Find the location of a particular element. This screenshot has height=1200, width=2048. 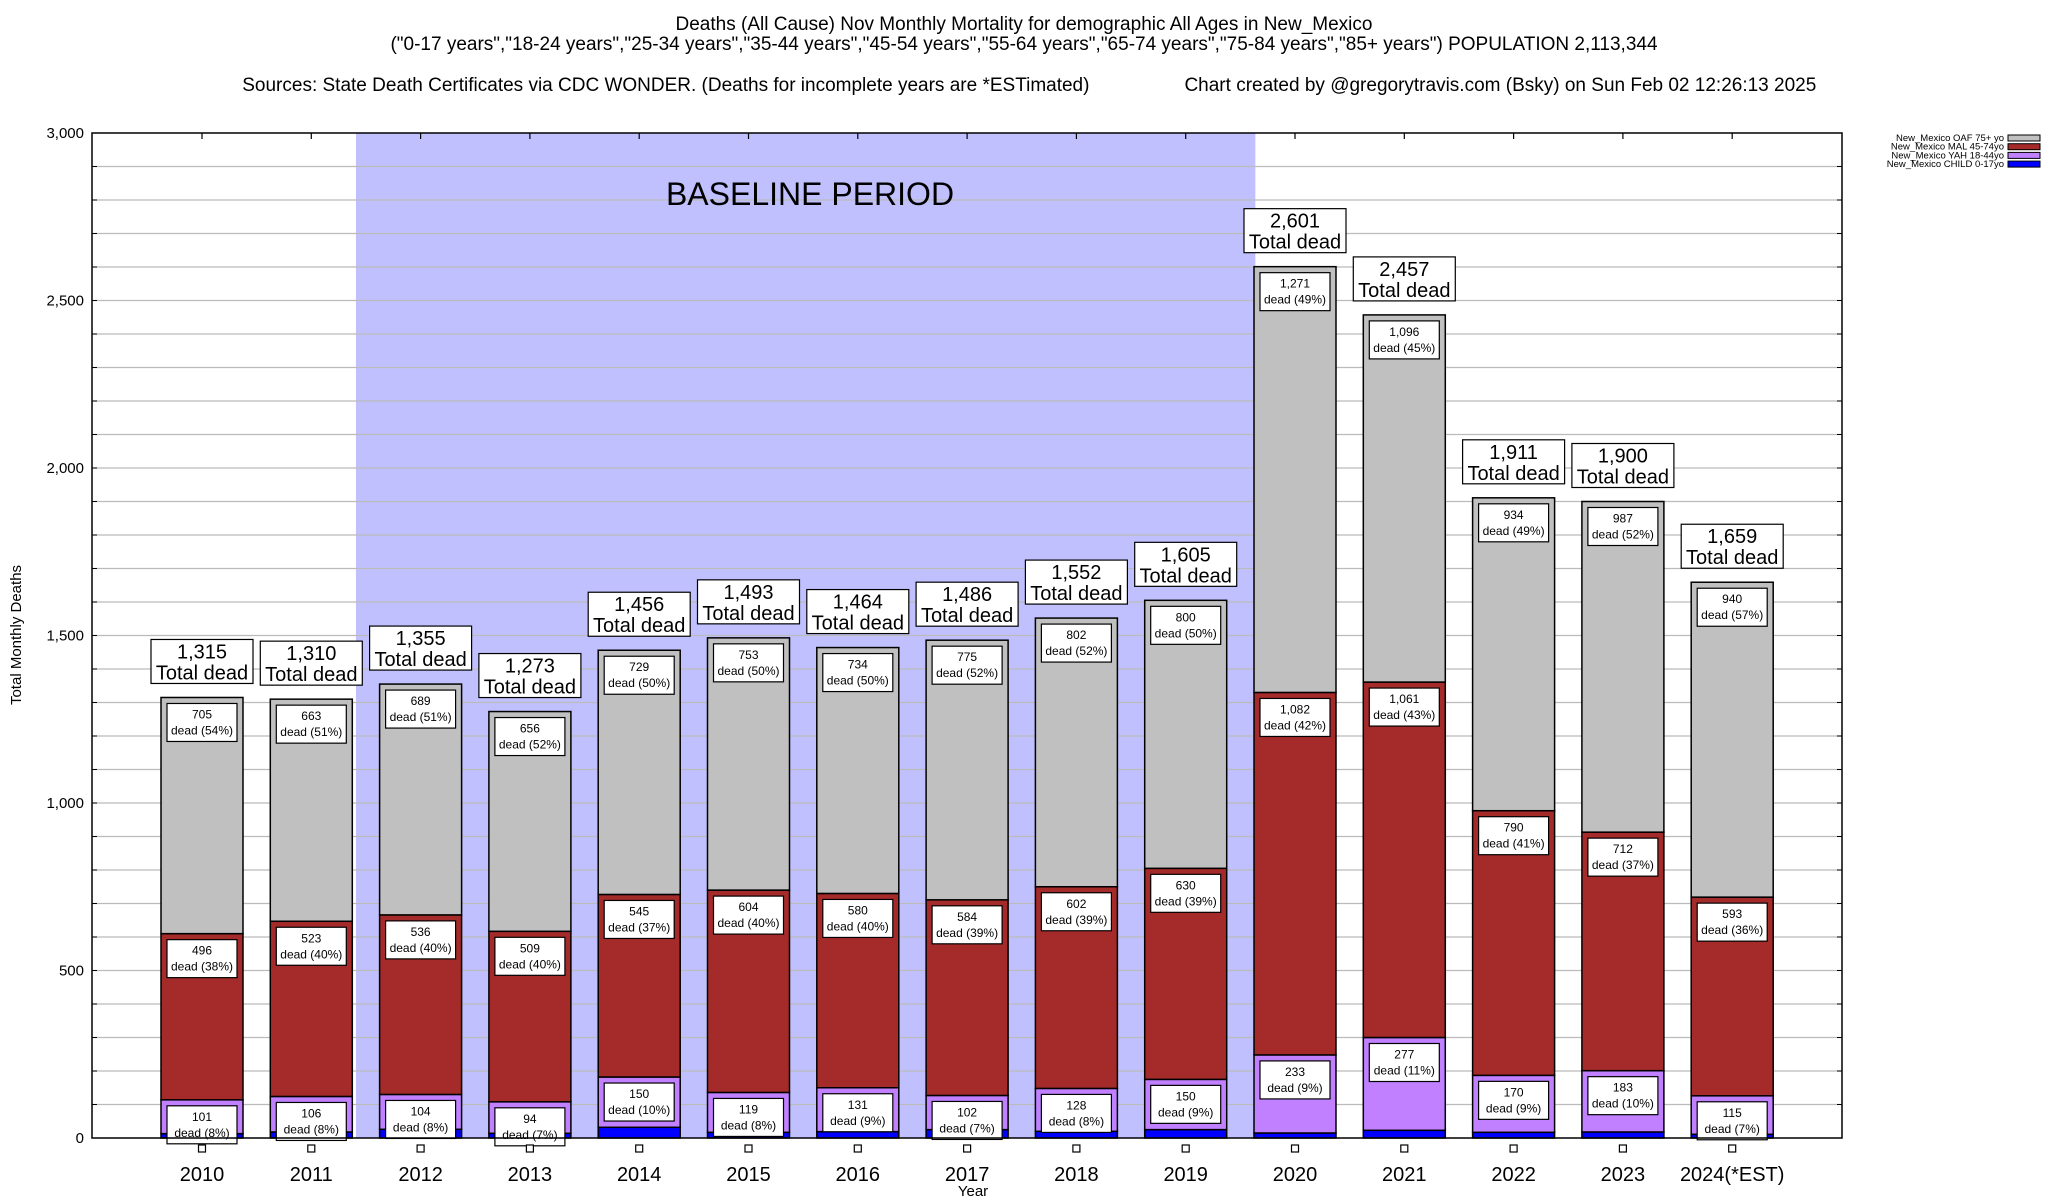

segment-label: 800 dead (50%) is located at coordinates (1186, 625).